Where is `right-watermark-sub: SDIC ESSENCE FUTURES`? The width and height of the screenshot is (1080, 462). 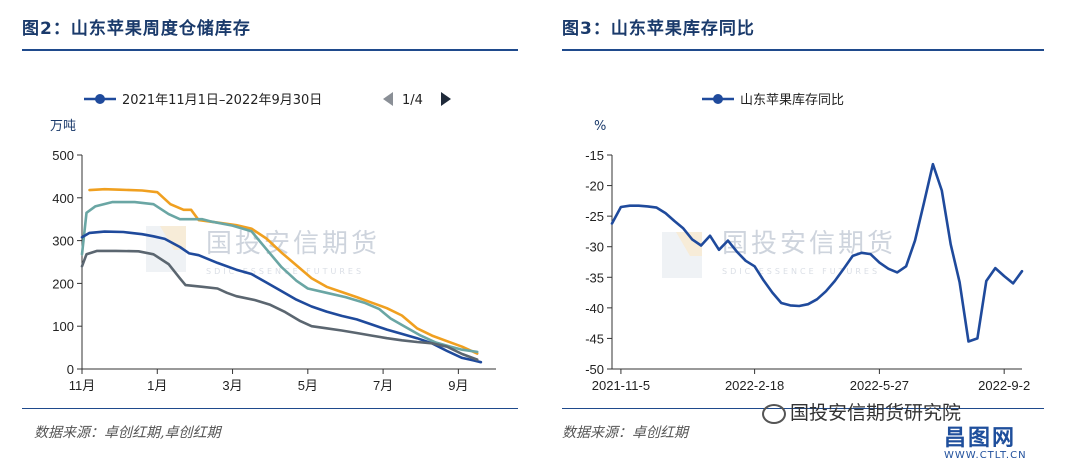
right-watermark-sub: SDIC ESSENCE FUTURES is located at coordinates (801, 271).